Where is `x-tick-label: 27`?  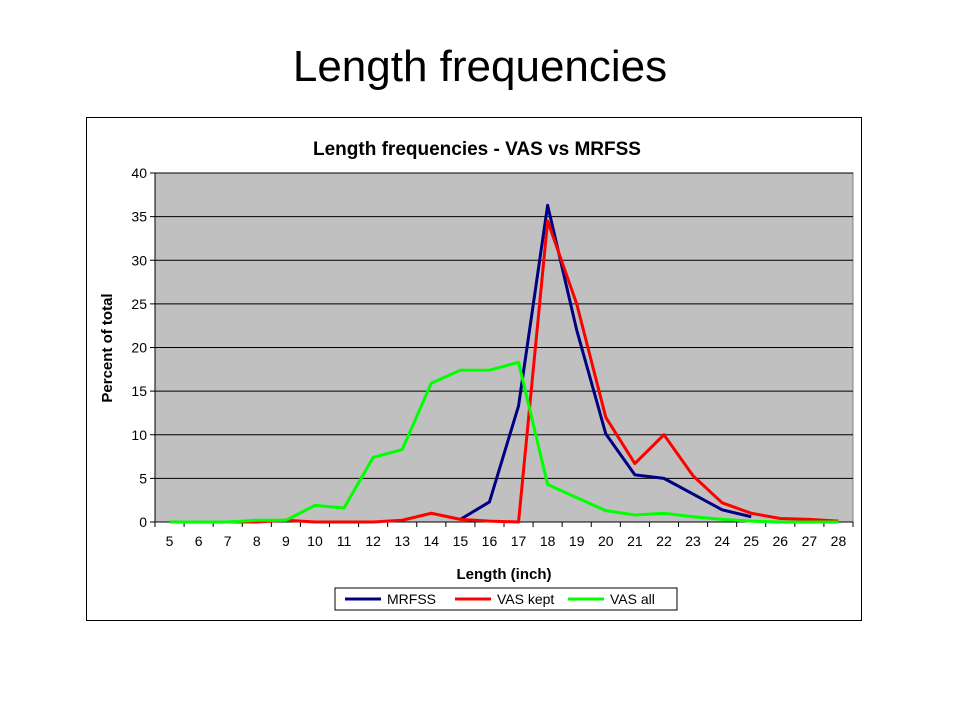
x-tick-label: 27 is located at coordinates (810, 541).